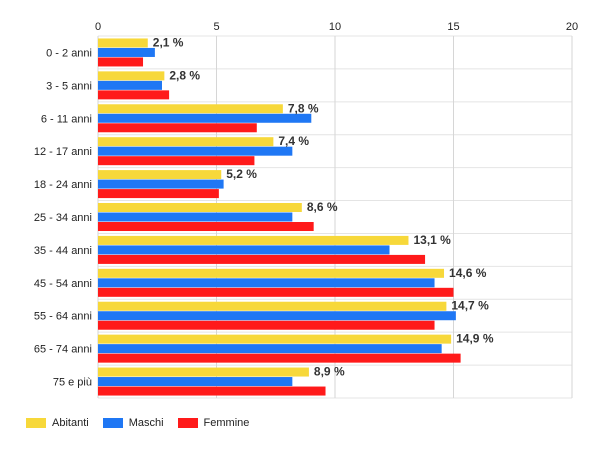 The height and width of the screenshot is (450, 600). I want to click on category-label: 25 - 34 anni, so click(63, 218).